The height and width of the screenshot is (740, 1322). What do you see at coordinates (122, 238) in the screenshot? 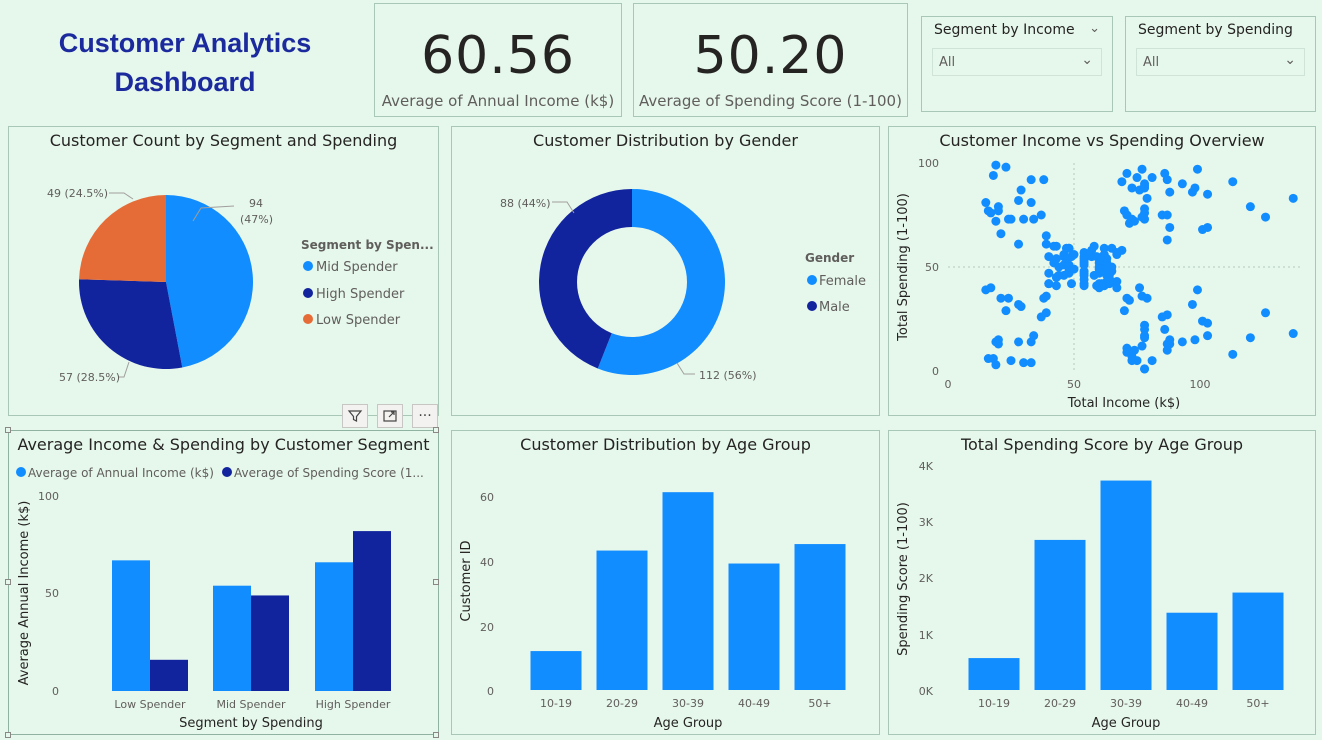
I see `pie-slice-low-spender` at bounding box center [122, 238].